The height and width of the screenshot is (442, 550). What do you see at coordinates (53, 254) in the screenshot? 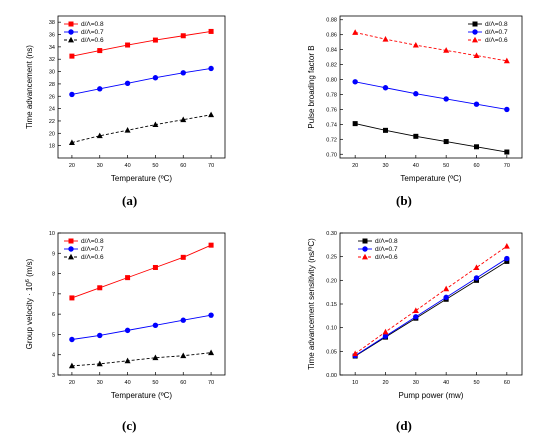
I see `y-tick-label: 9` at bounding box center [53, 254].